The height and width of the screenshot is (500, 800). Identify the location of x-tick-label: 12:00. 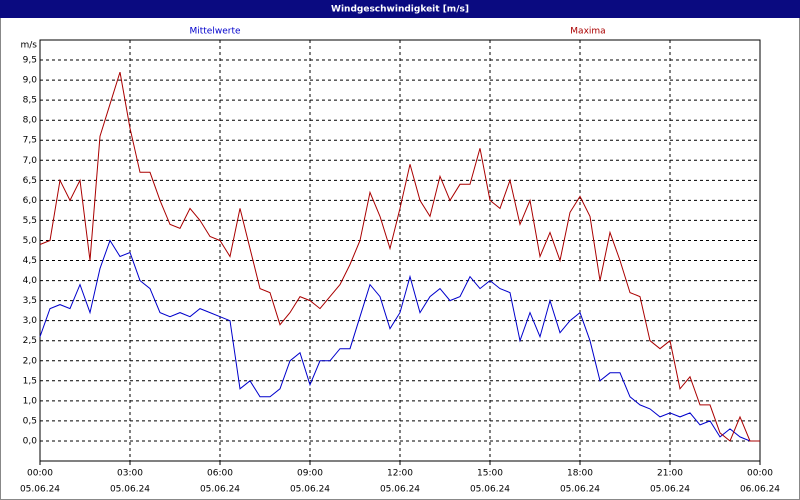
(400, 474).